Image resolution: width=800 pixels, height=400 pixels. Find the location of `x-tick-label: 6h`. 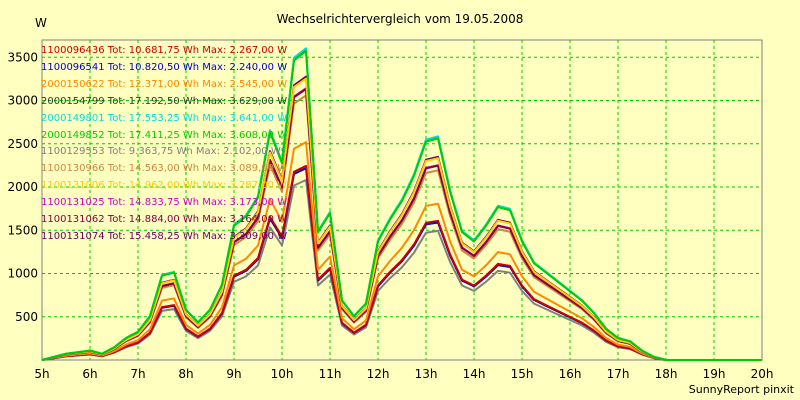

x-tick-label: 6h is located at coordinates (89, 374).